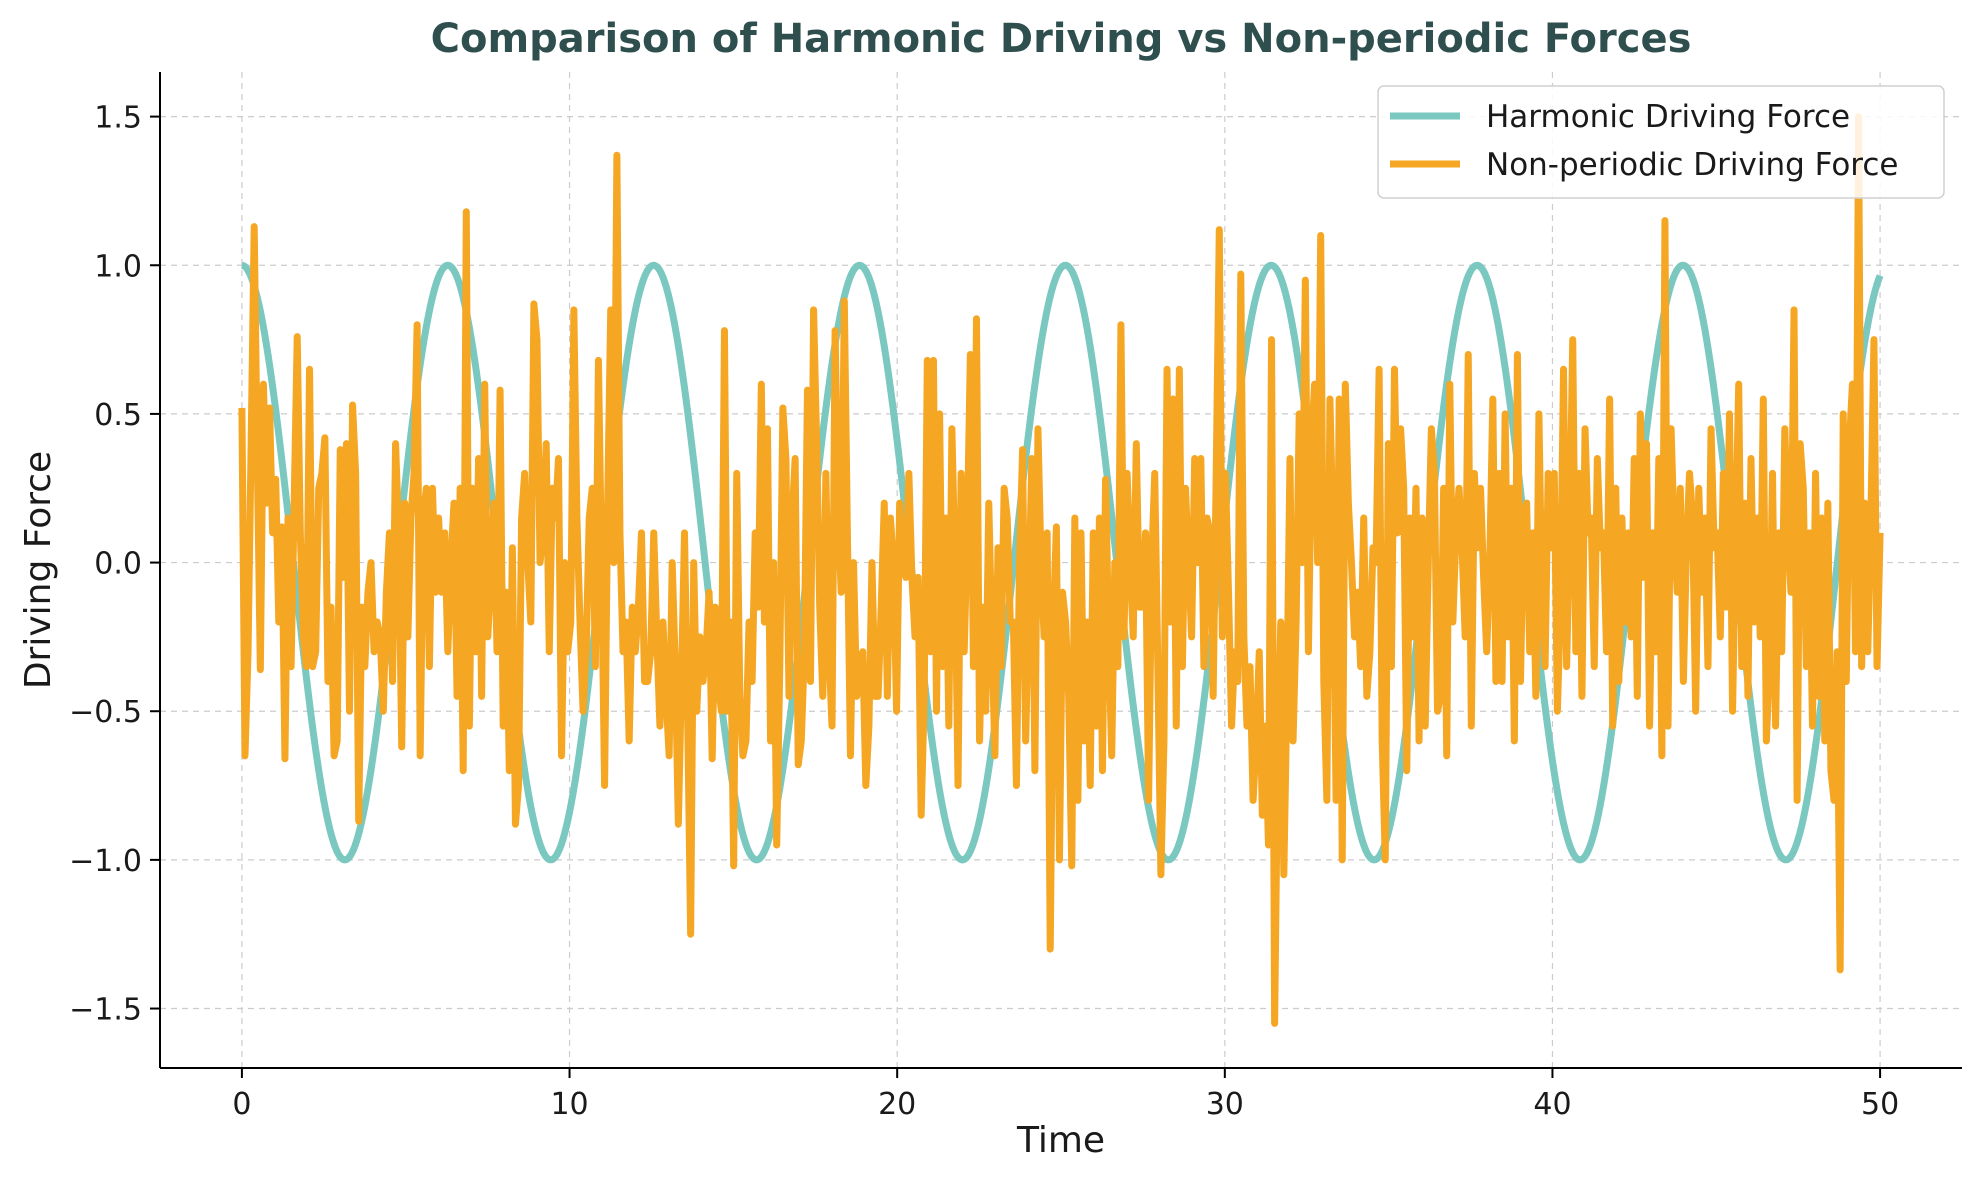 The width and height of the screenshot is (1979, 1180). What do you see at coordinates (118, 118) in the screenshot?
I see `y-tick-label: 1.5` at bounding box center [118, 118].